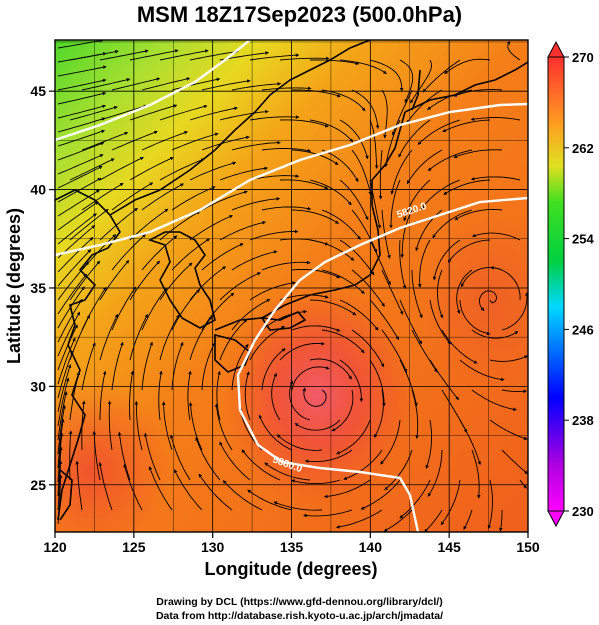 Image resolution: width=599 pixels, height=625 pixels. What do you see at coordinates (528, 547) in the screenshot?
I see `x-tick-label: 150` at bounding box center [528, 547].